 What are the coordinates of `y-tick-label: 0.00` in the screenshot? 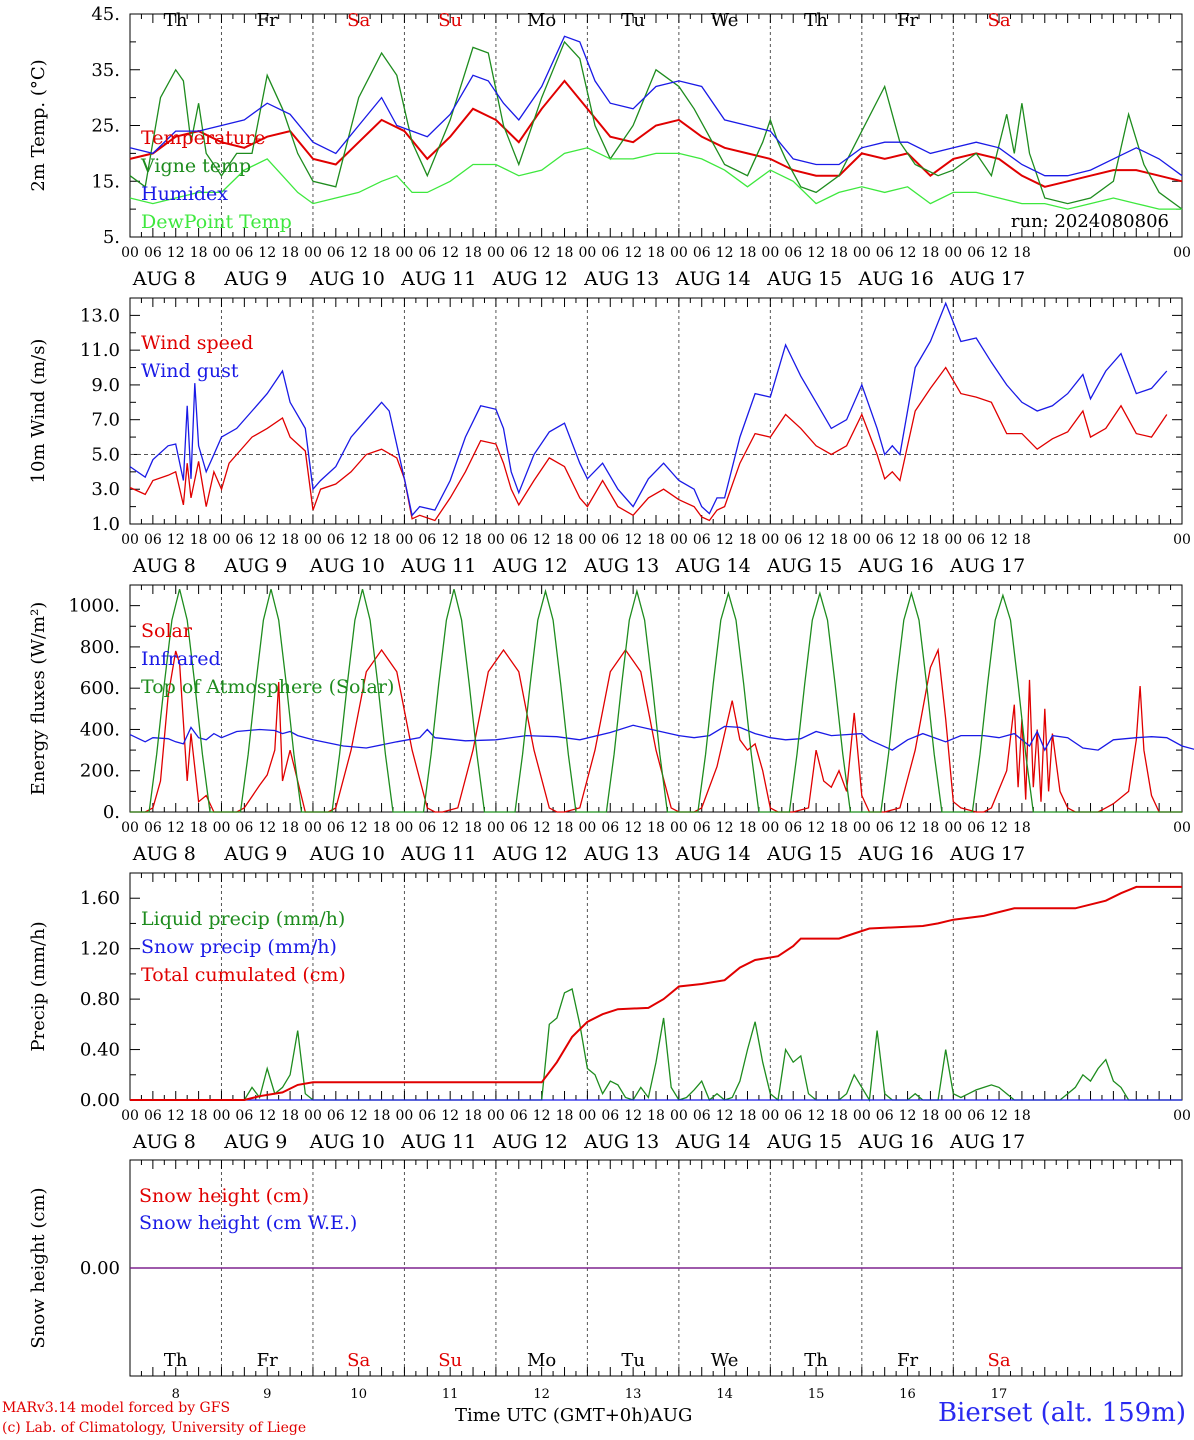 It's located at (100, 1268).